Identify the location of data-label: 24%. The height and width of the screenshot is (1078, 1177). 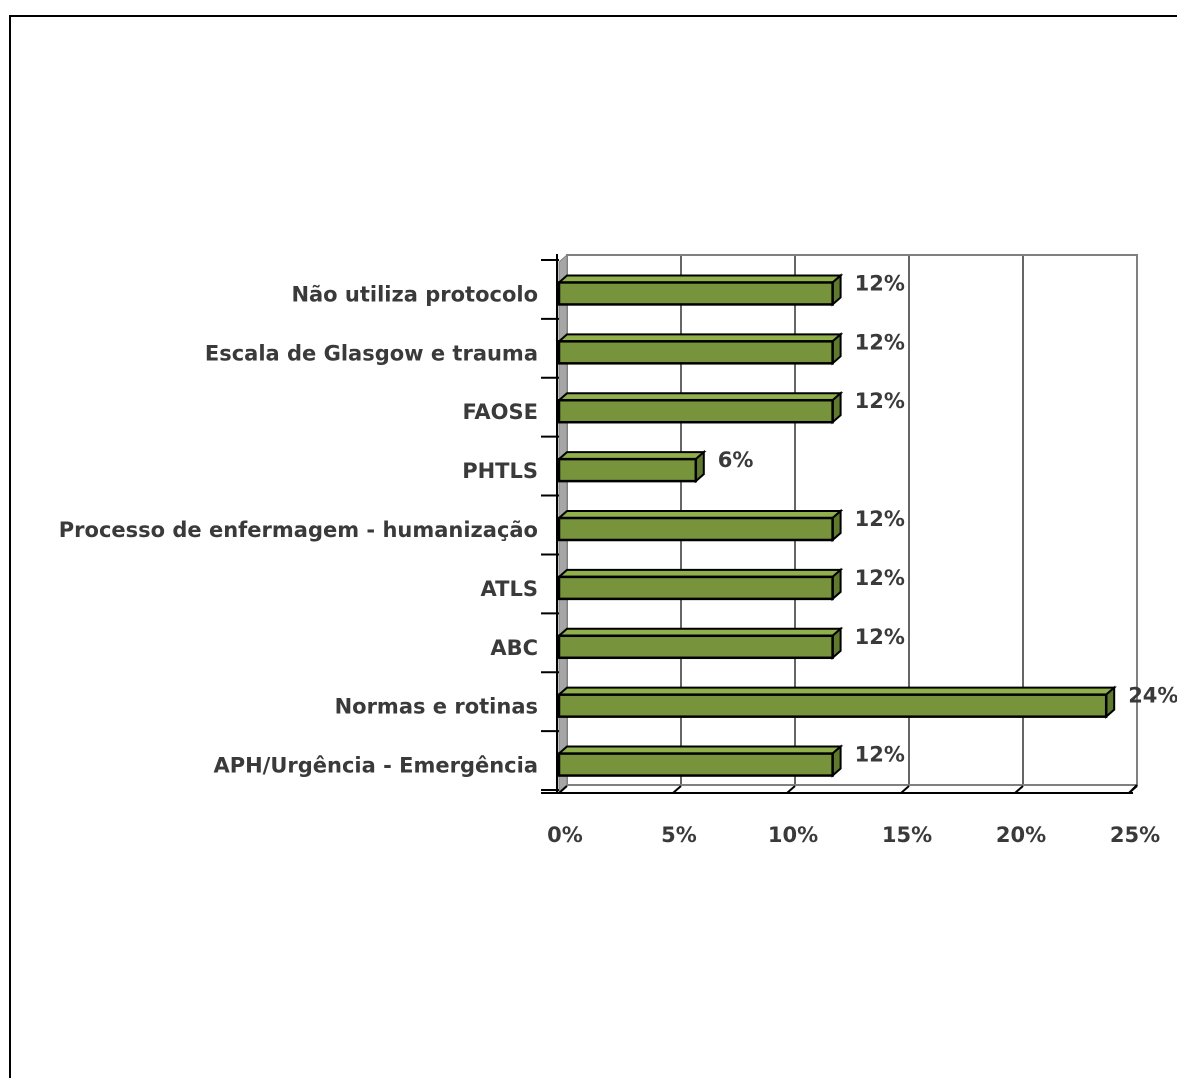
(1152, 696).